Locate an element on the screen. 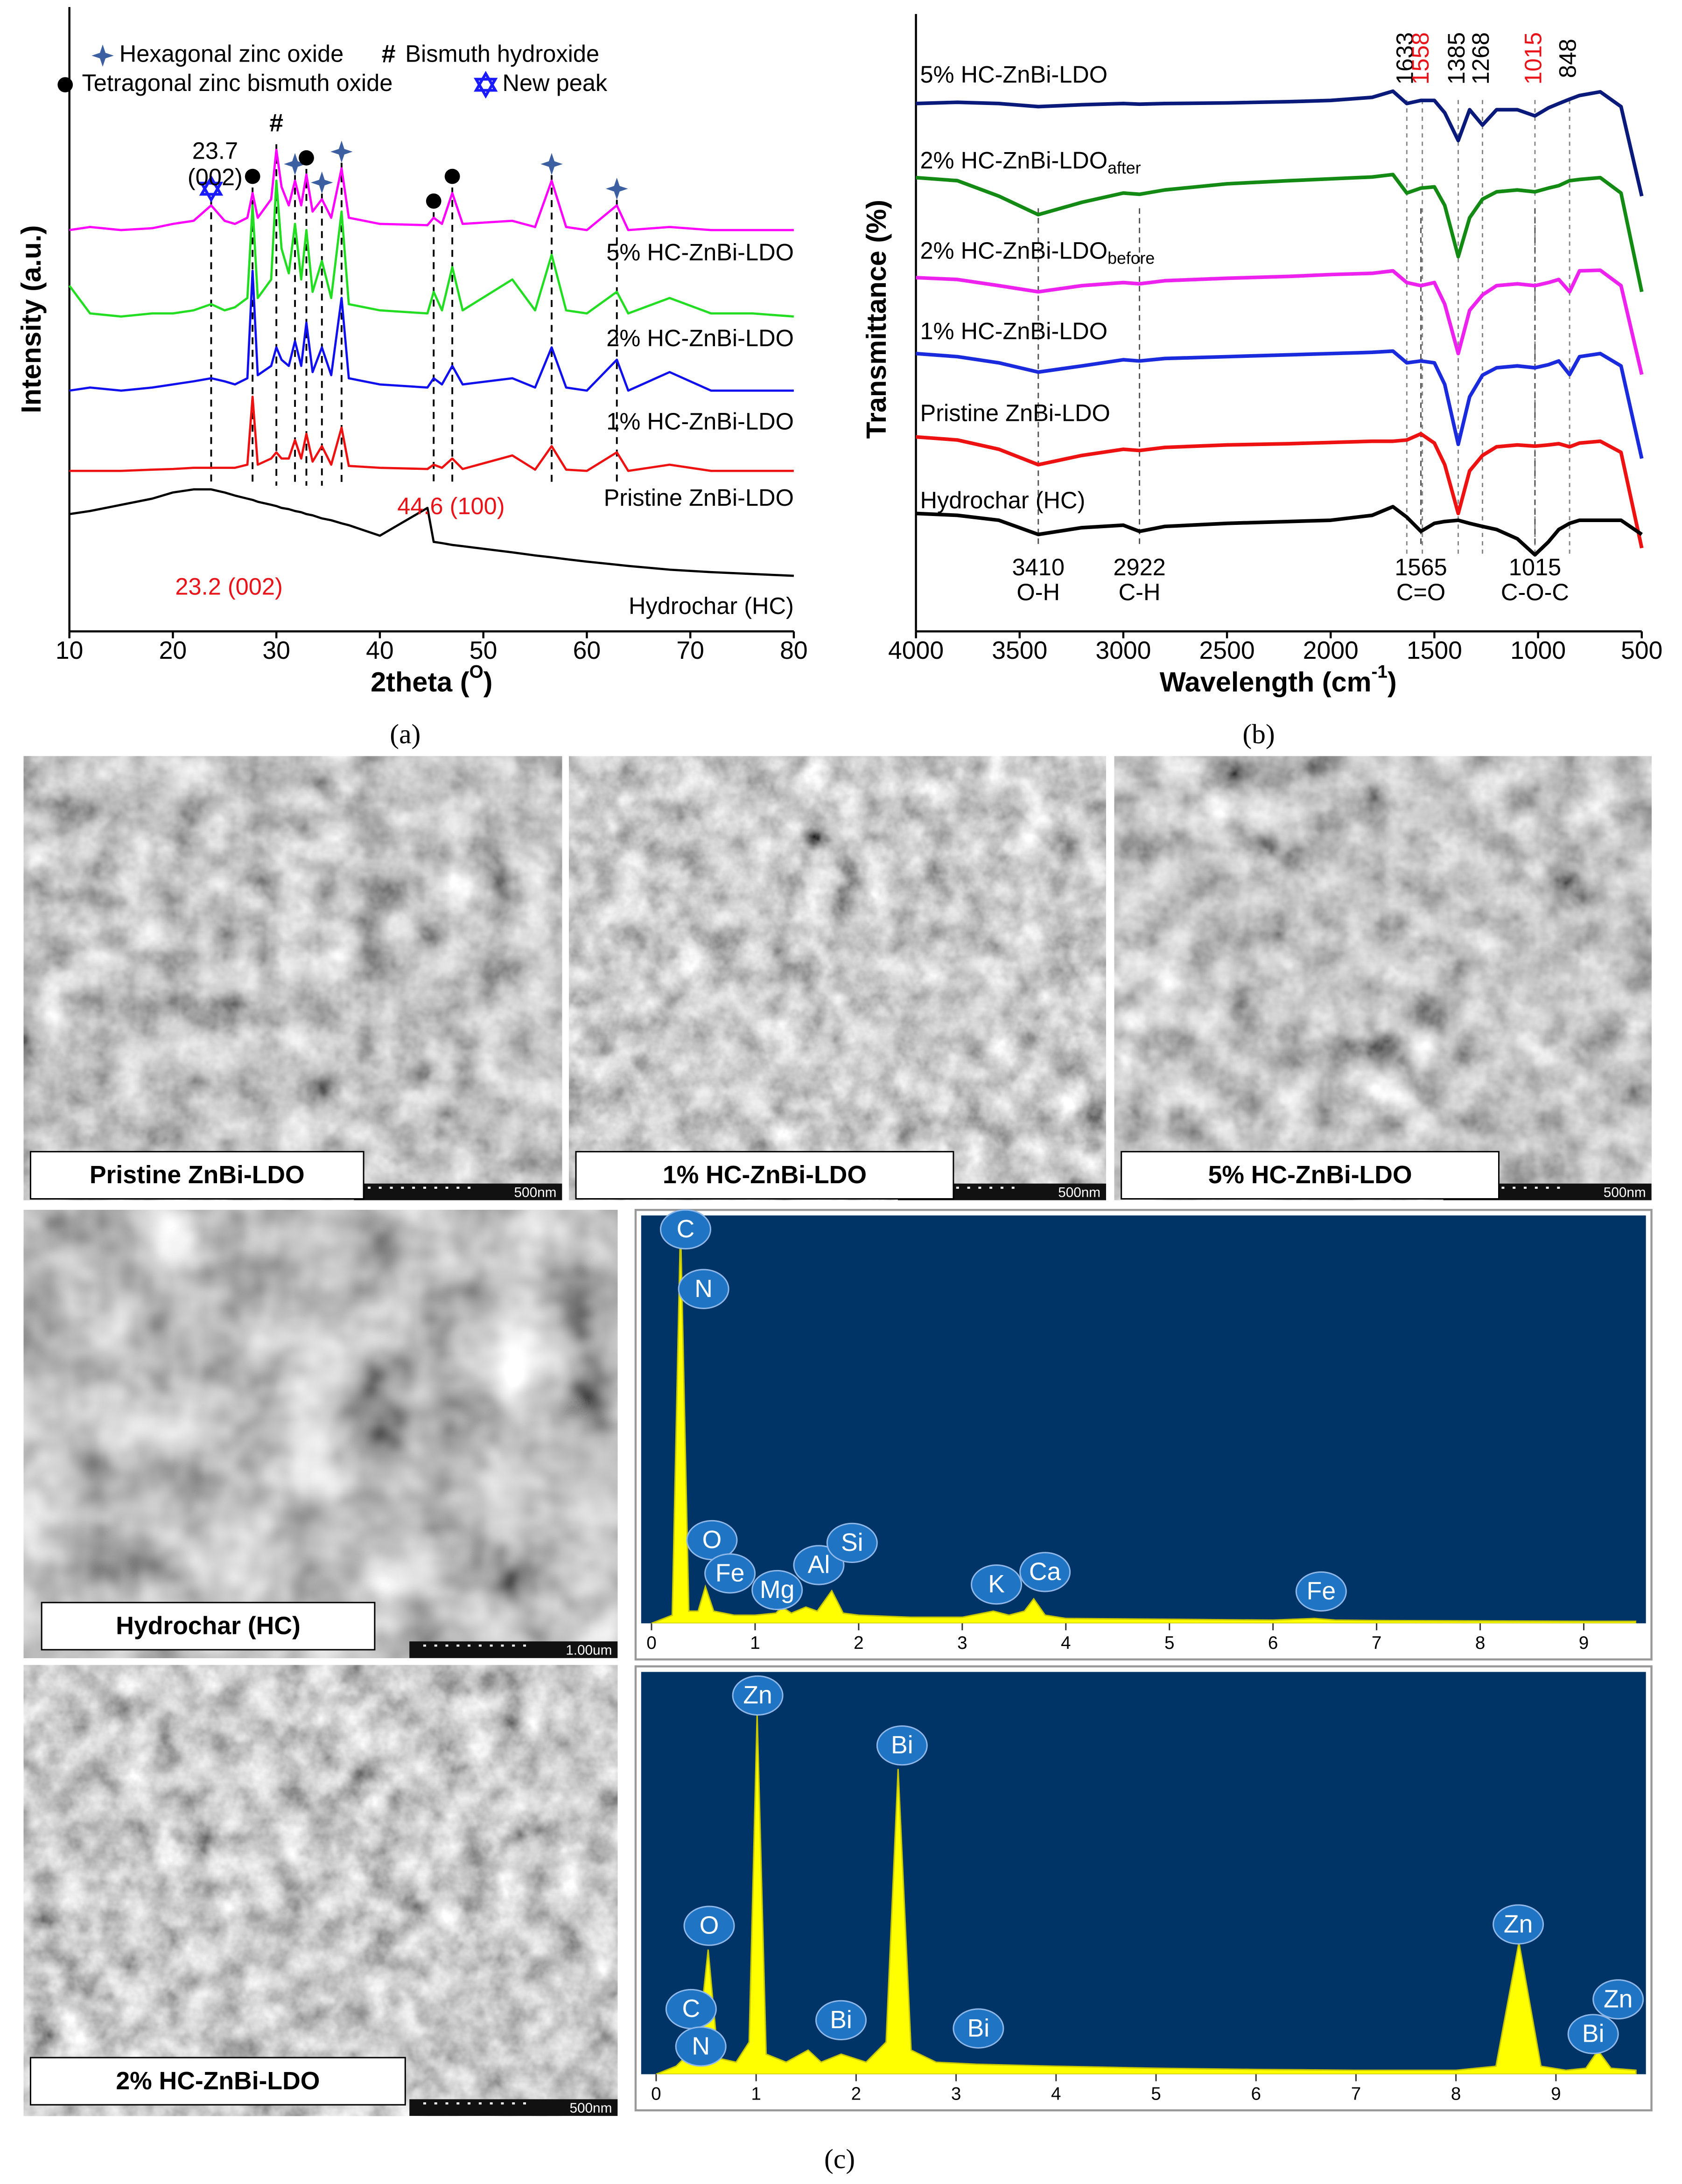 This screenshot has height=2184, width=1682. element-label: C is located at coordinates (691, 2009).